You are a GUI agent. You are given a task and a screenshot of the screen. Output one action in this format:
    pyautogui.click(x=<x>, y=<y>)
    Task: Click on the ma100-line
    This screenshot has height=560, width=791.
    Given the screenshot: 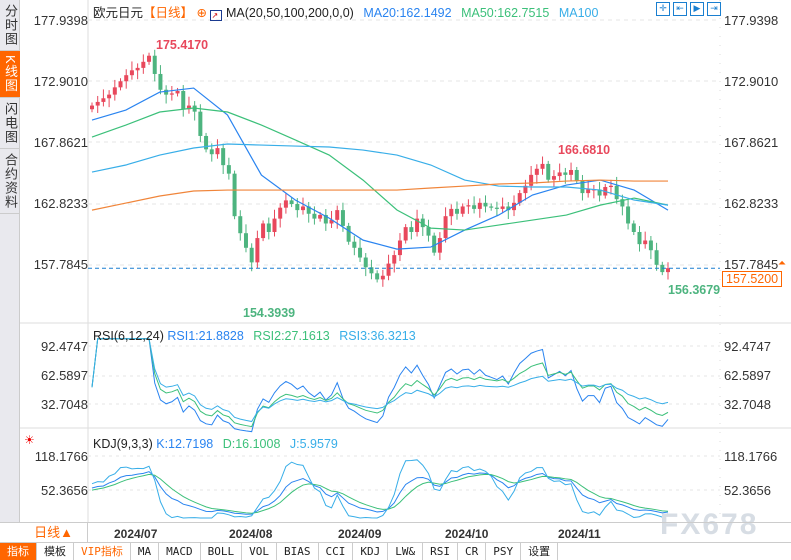 What is the action you would take?
    pyautogui.click(x=380, y=174)
    